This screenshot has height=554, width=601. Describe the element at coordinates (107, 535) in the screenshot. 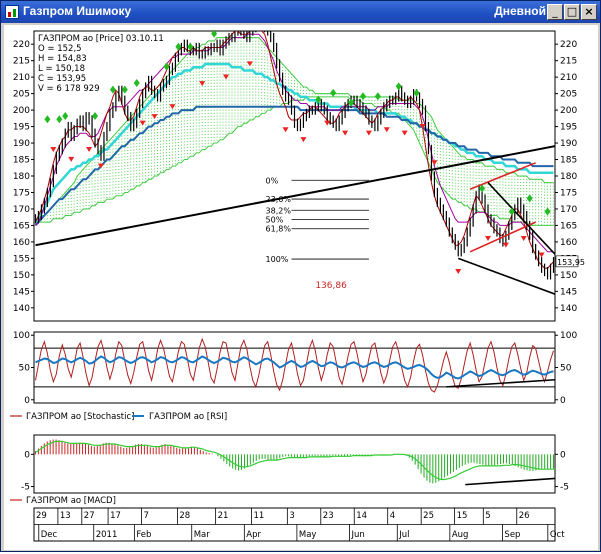

I see `month-tick-label: 2011` at that location.